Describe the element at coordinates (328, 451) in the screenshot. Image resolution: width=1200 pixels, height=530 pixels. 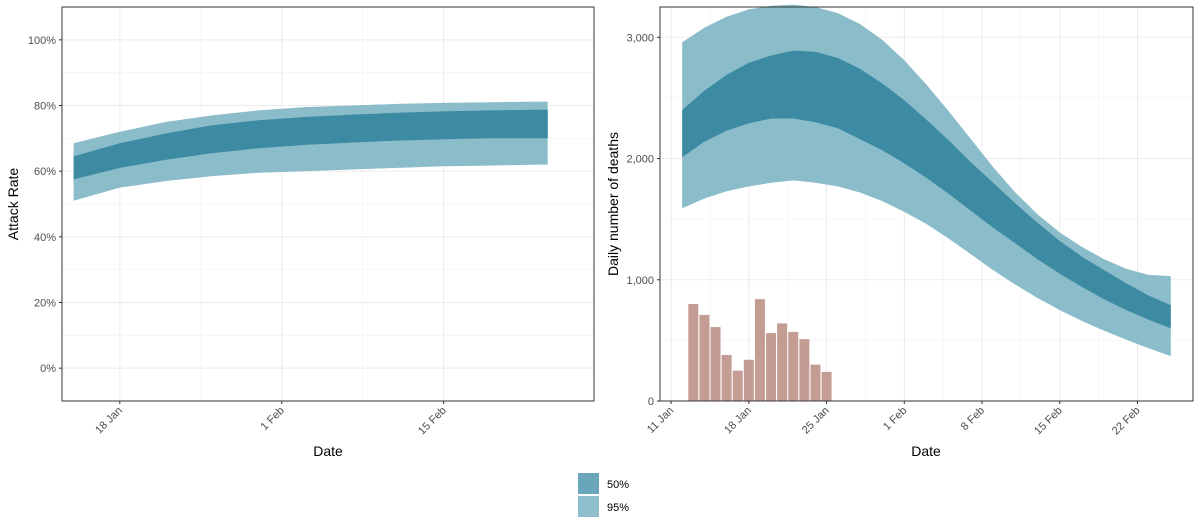
I see `attack-rate-x-axis-title: Date` at that location.